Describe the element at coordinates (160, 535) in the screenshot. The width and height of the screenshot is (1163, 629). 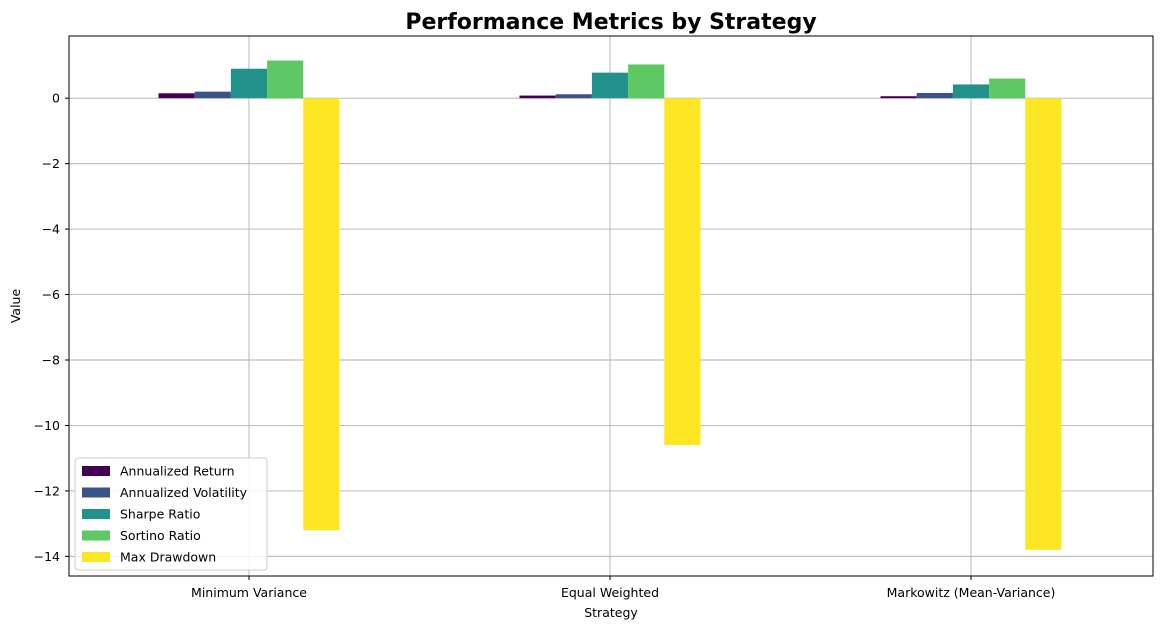
I see `legend-label: Sortino Ratio` at that location.